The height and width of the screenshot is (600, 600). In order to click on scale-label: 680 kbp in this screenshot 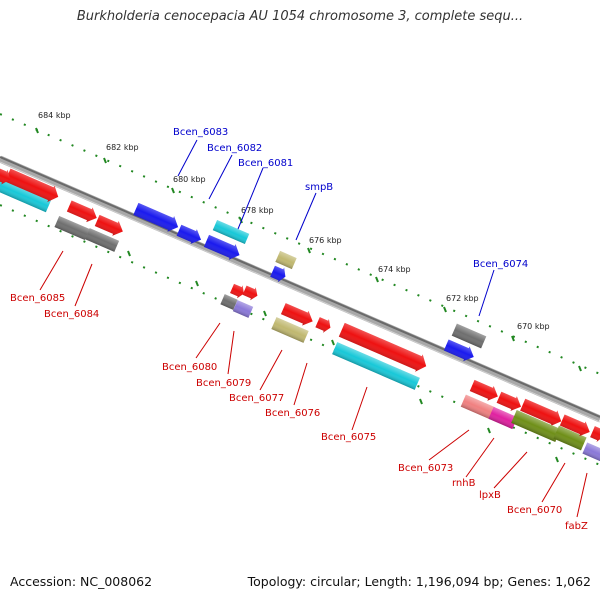, I will do `click(189, 179)`.